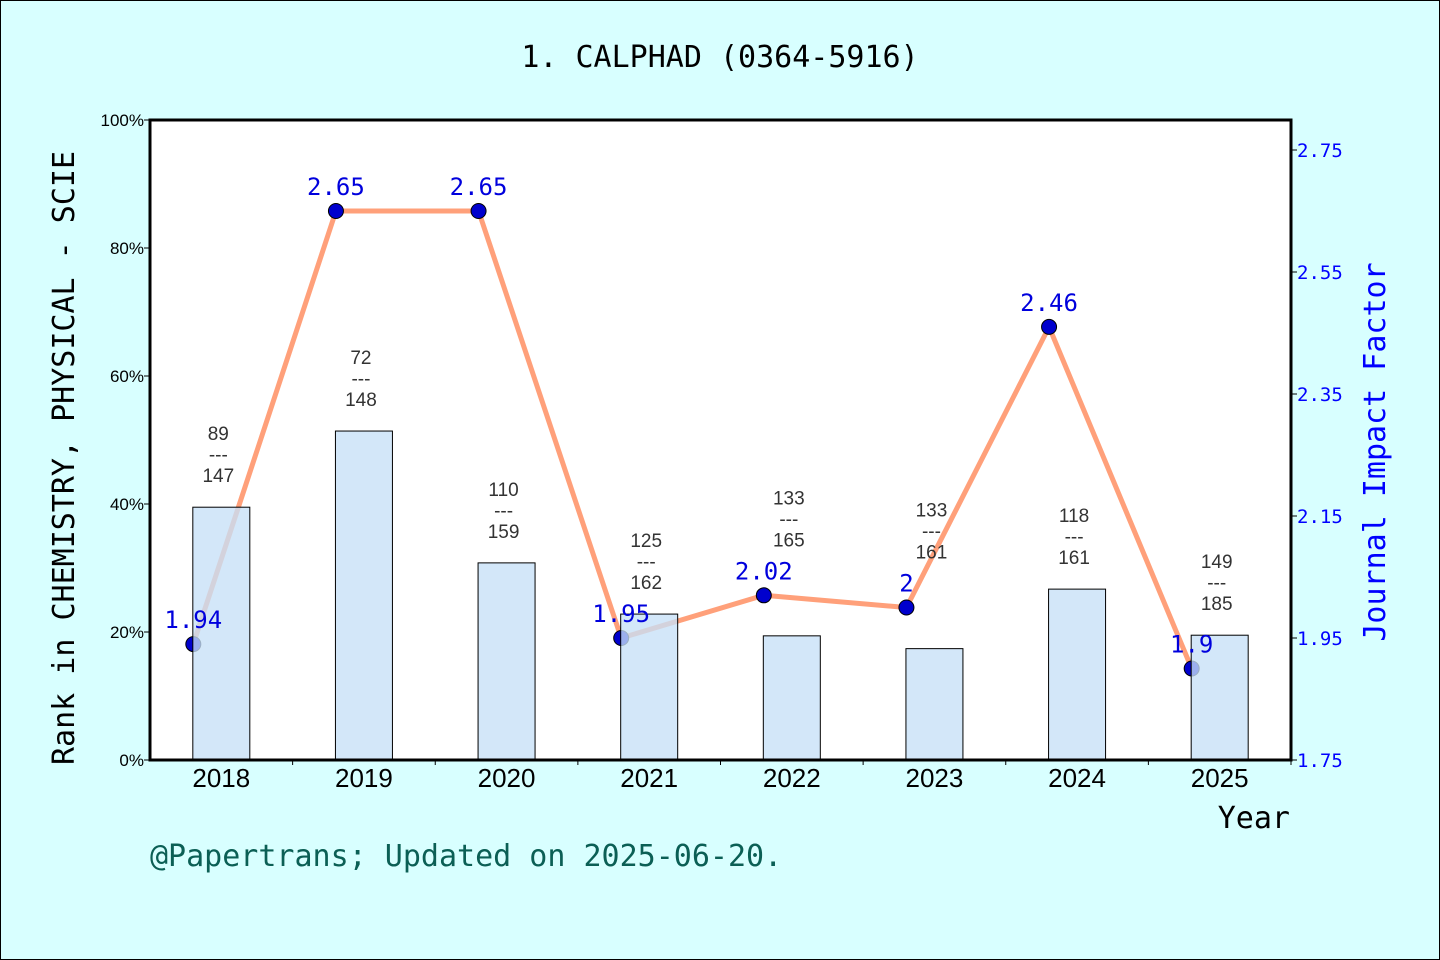 This screenshot has width=1440, height=960. Describe the element at coordinates (504, 532) in the screenshot. I see `total-label: 159` at that location.